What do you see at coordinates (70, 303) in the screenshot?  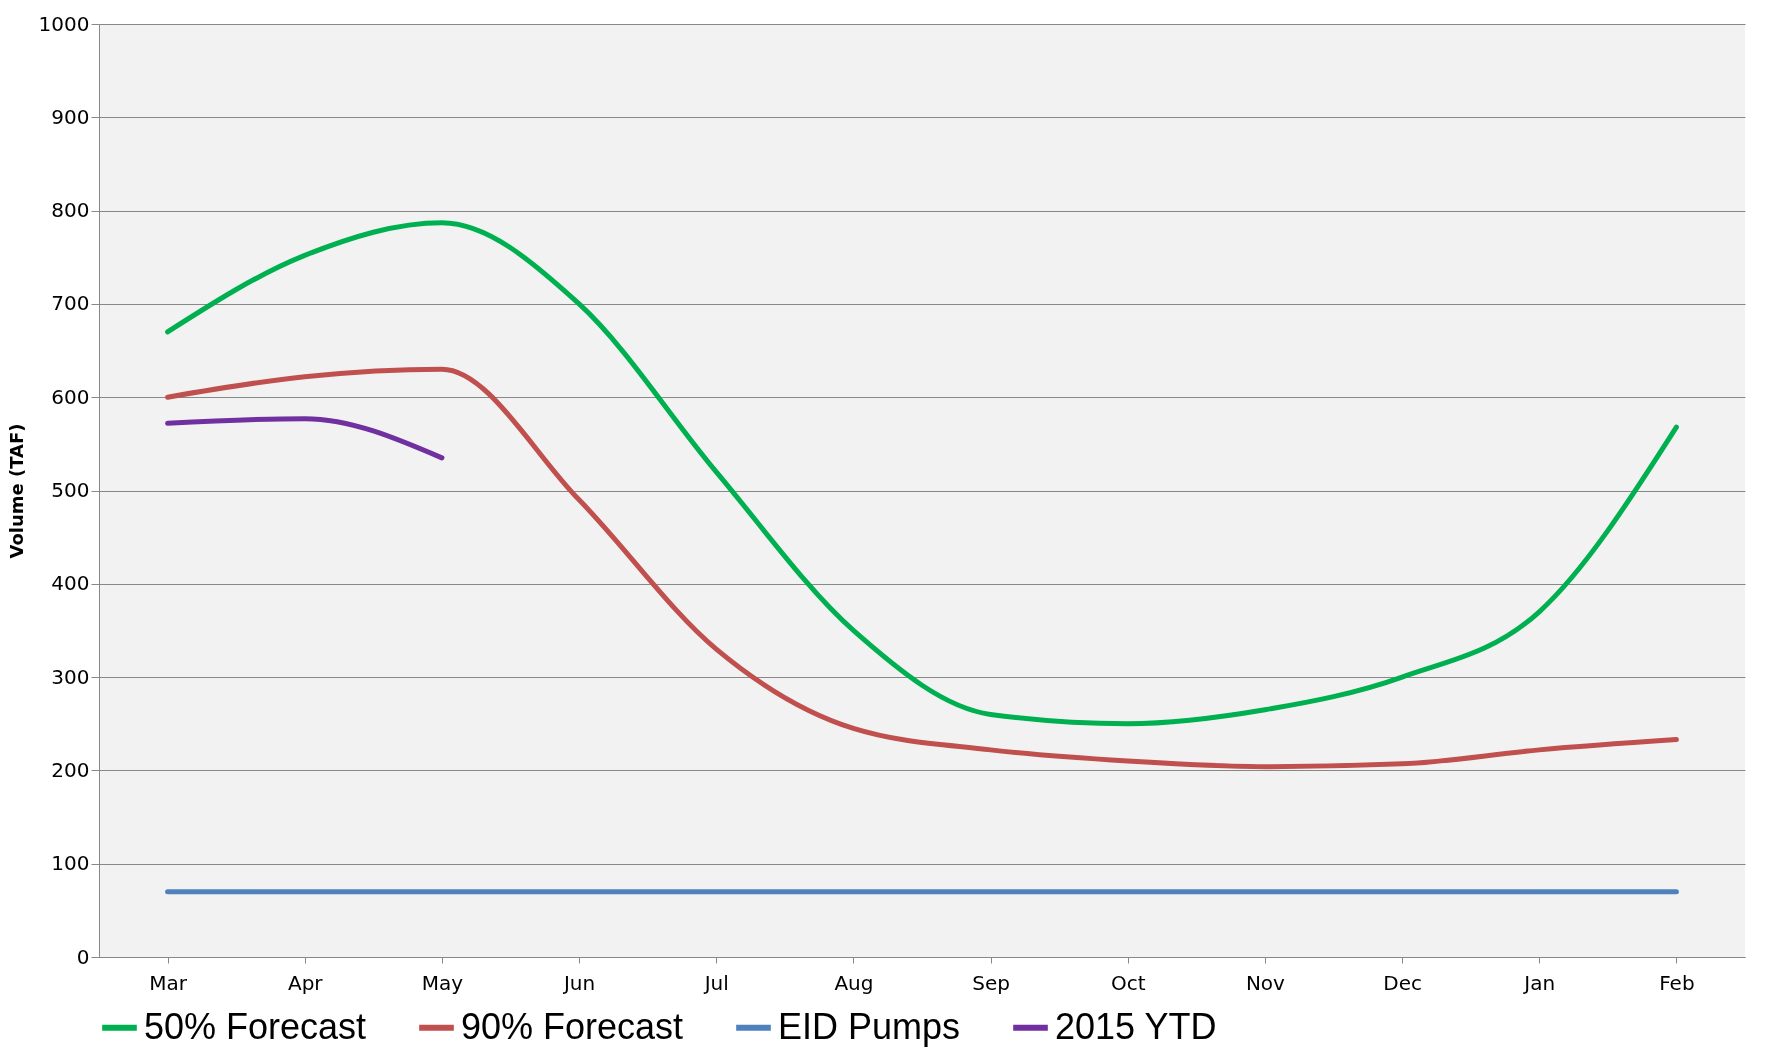 I see `y-tick-label: 700` at bounding box center [70, 303].